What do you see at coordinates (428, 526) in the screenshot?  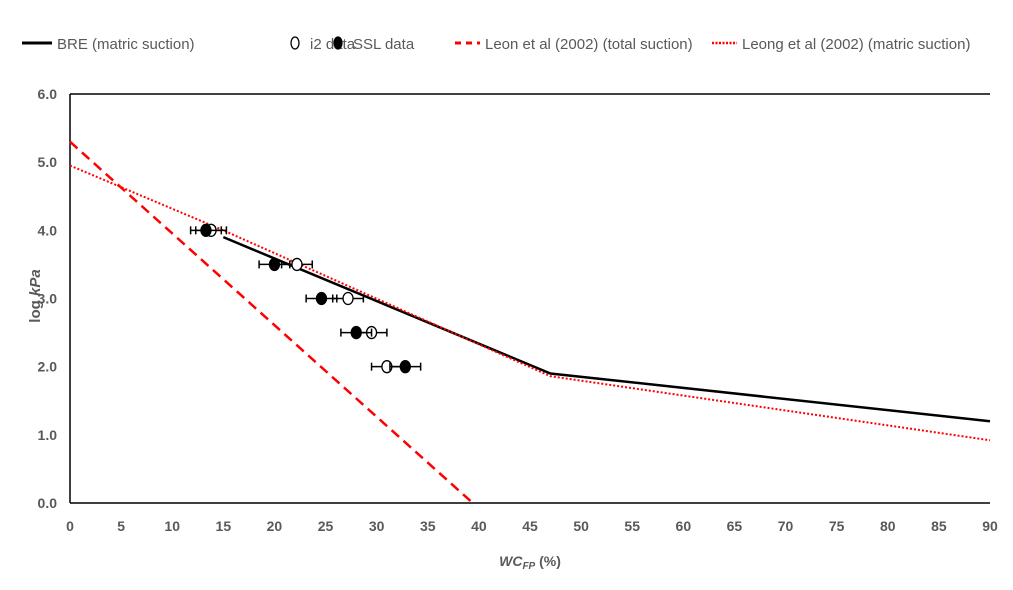 I see `x-tick-label: 35` at bounding box center [428, 526].